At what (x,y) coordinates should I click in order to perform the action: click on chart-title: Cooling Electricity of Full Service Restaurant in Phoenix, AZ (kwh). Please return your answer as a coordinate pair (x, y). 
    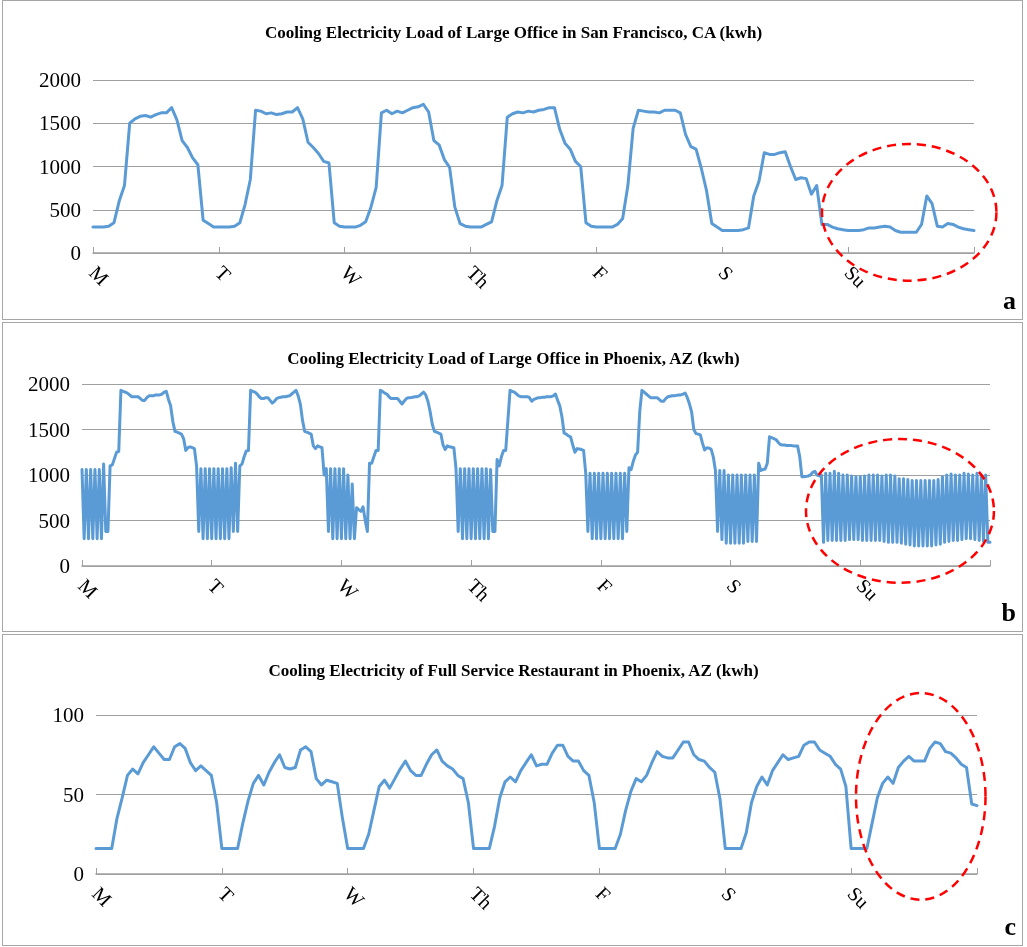
    Looking at the image, I should click on (513, 670).